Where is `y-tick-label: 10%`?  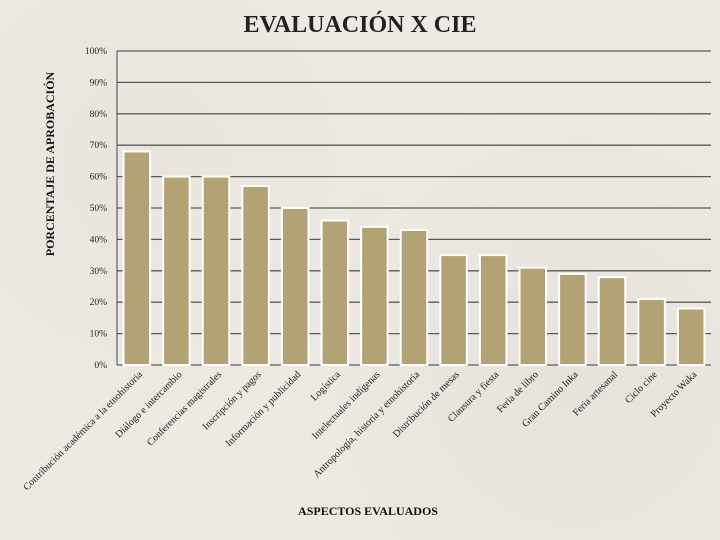 y-tick-label: 10% is located at coordinates (99, 335).